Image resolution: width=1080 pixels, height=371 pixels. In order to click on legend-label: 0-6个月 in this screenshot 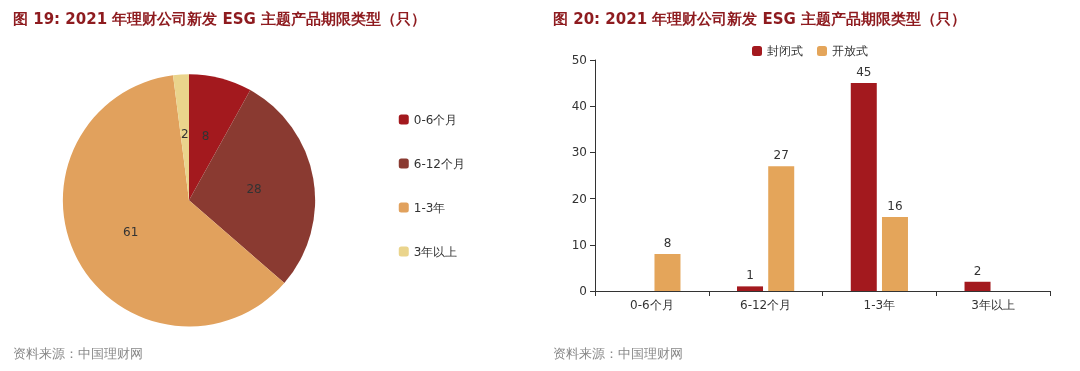, I will do `click(435, 119)`.